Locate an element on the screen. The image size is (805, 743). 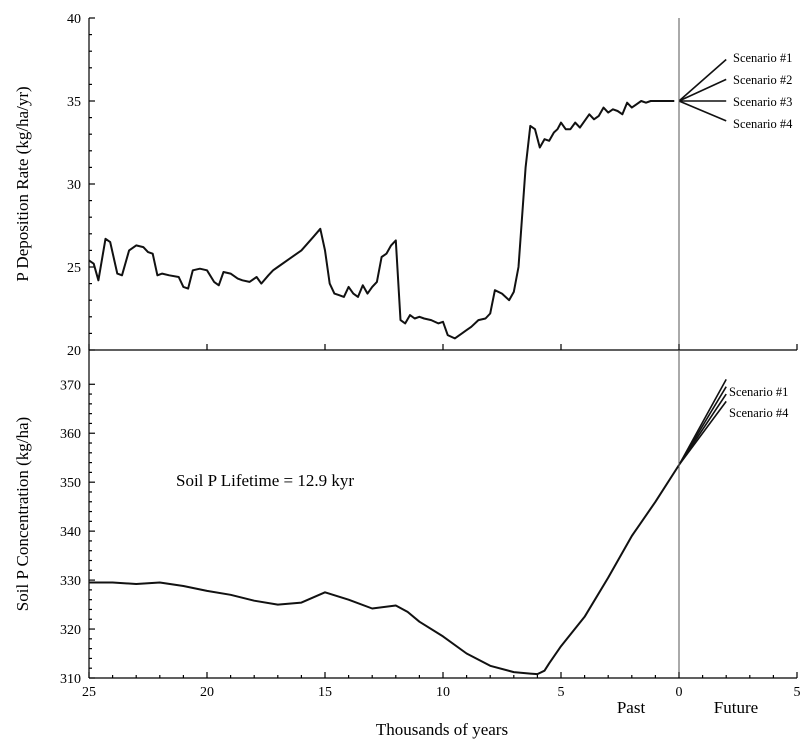
x-tick-label: 10 is located at coordinates (443, 692).